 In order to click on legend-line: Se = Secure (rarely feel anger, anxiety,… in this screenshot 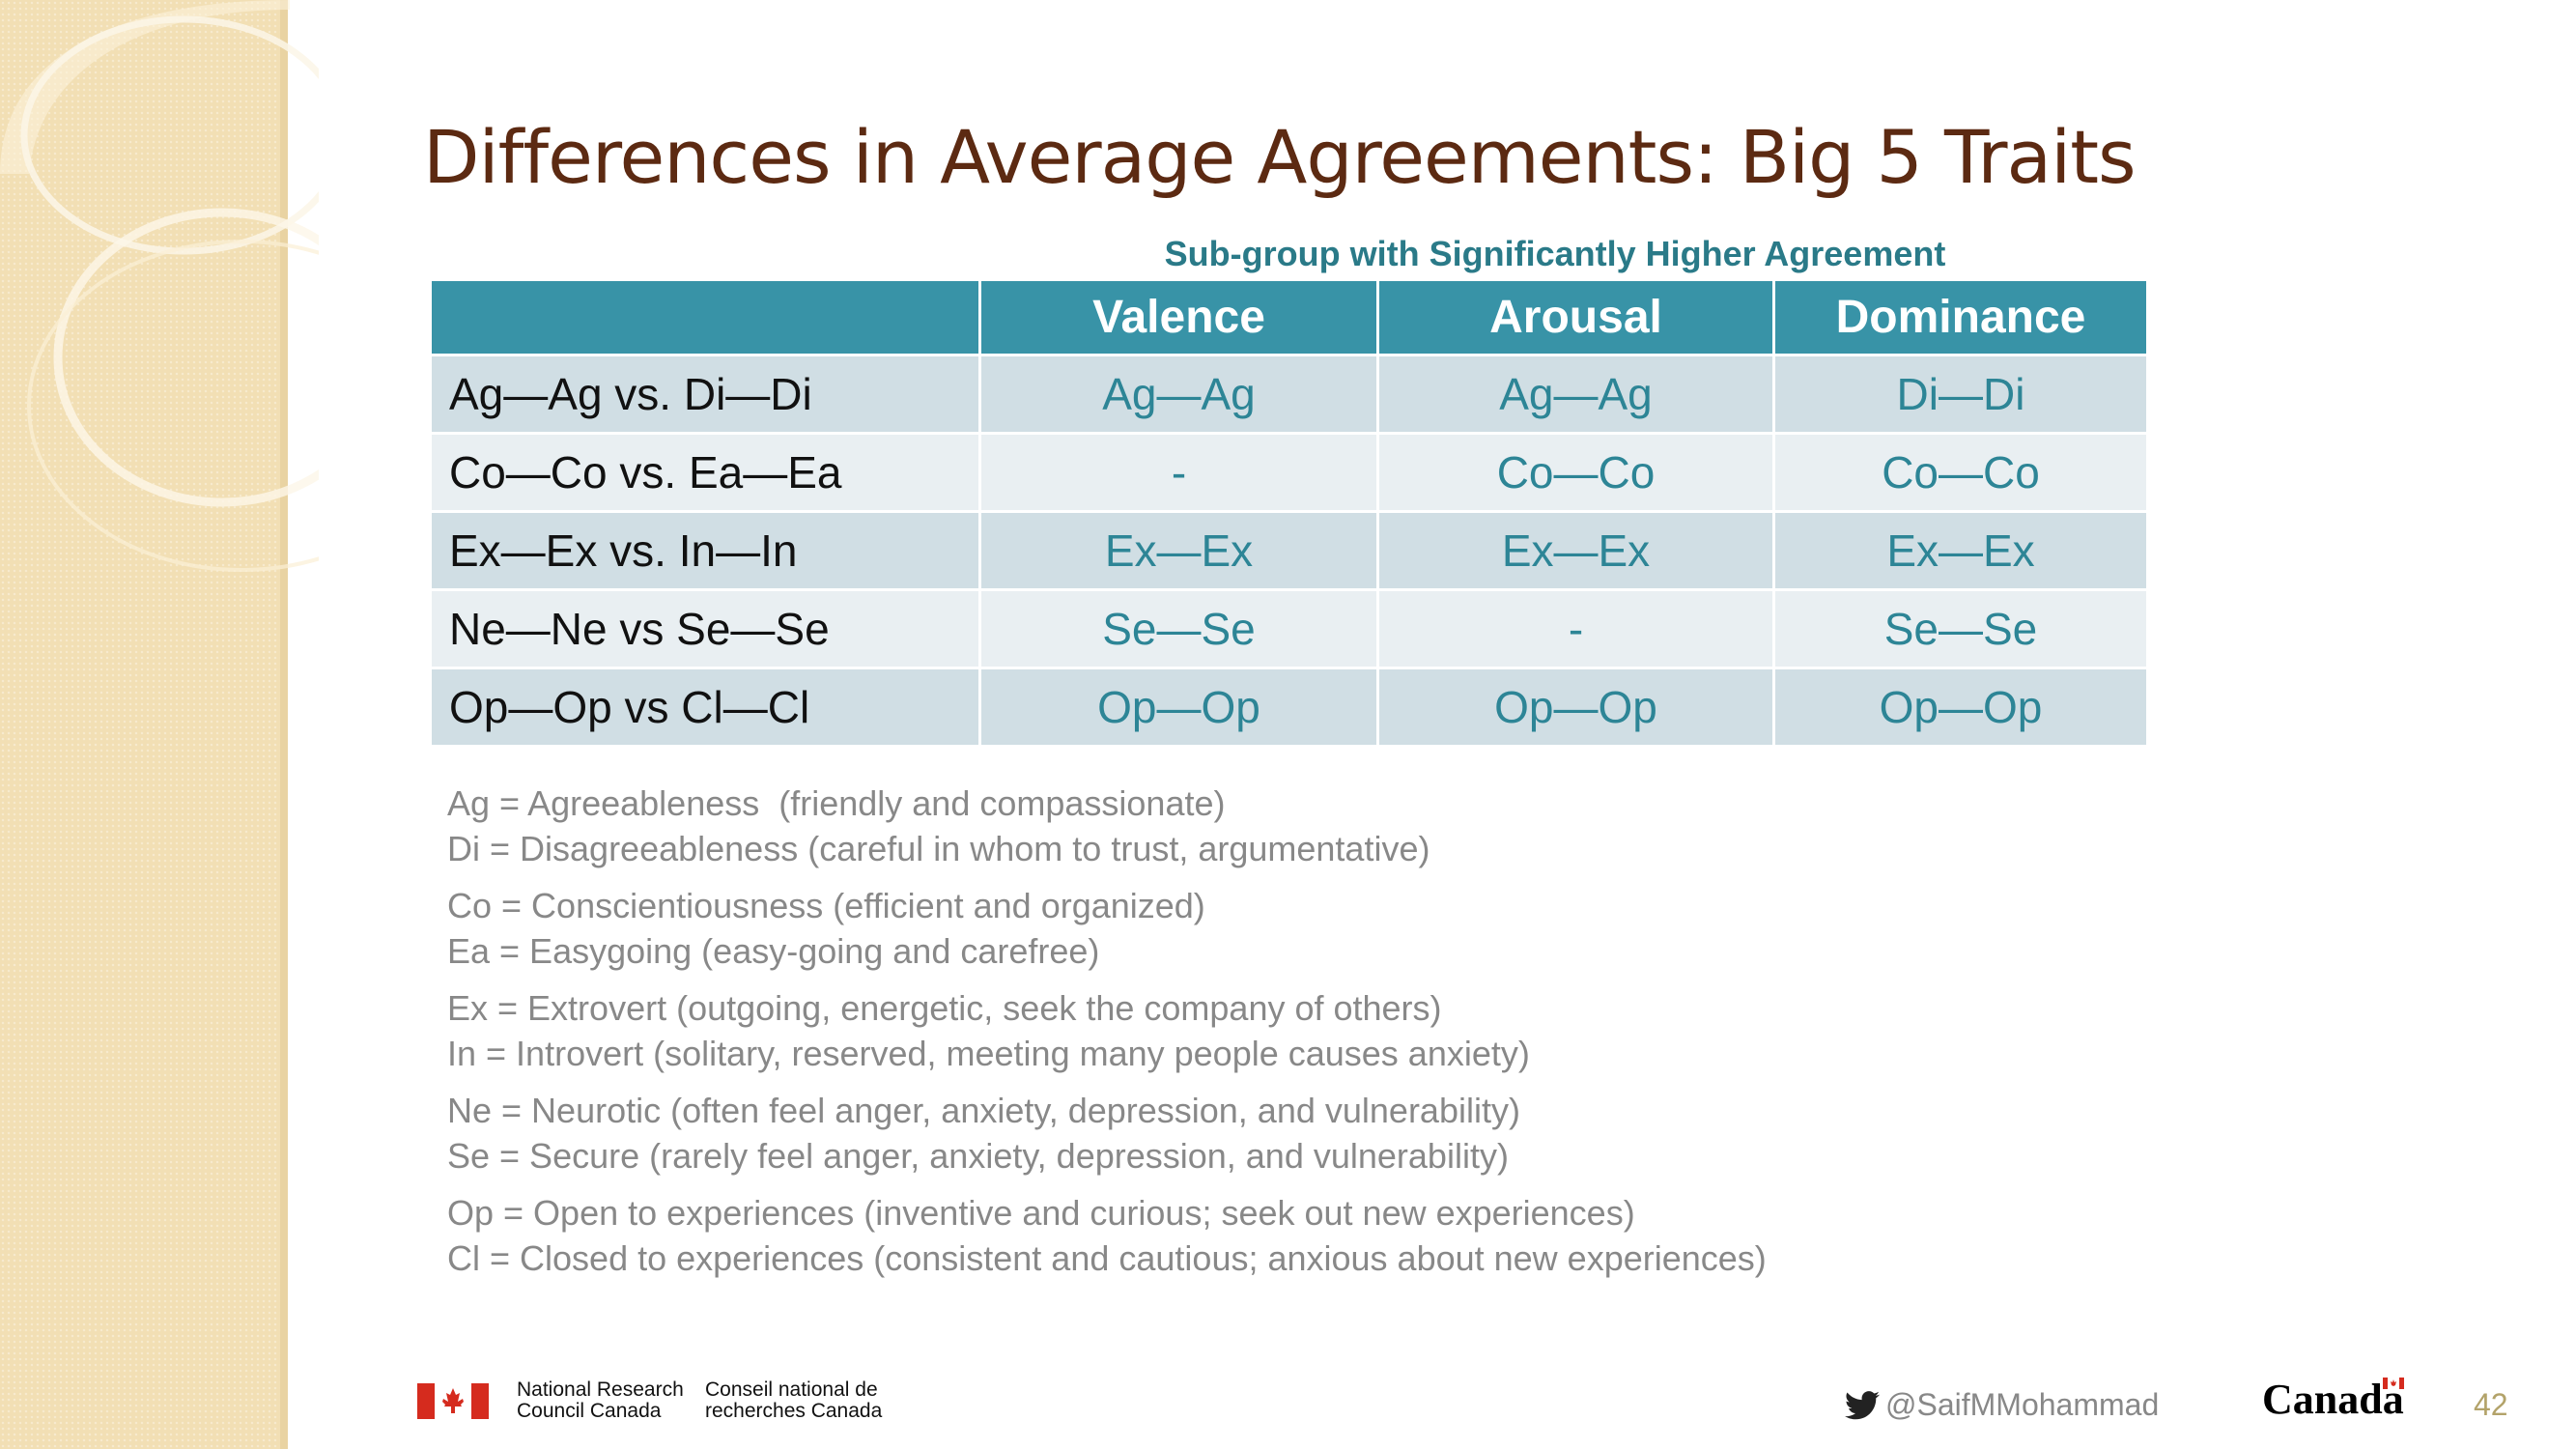, I will do `click(978, 1156)`.